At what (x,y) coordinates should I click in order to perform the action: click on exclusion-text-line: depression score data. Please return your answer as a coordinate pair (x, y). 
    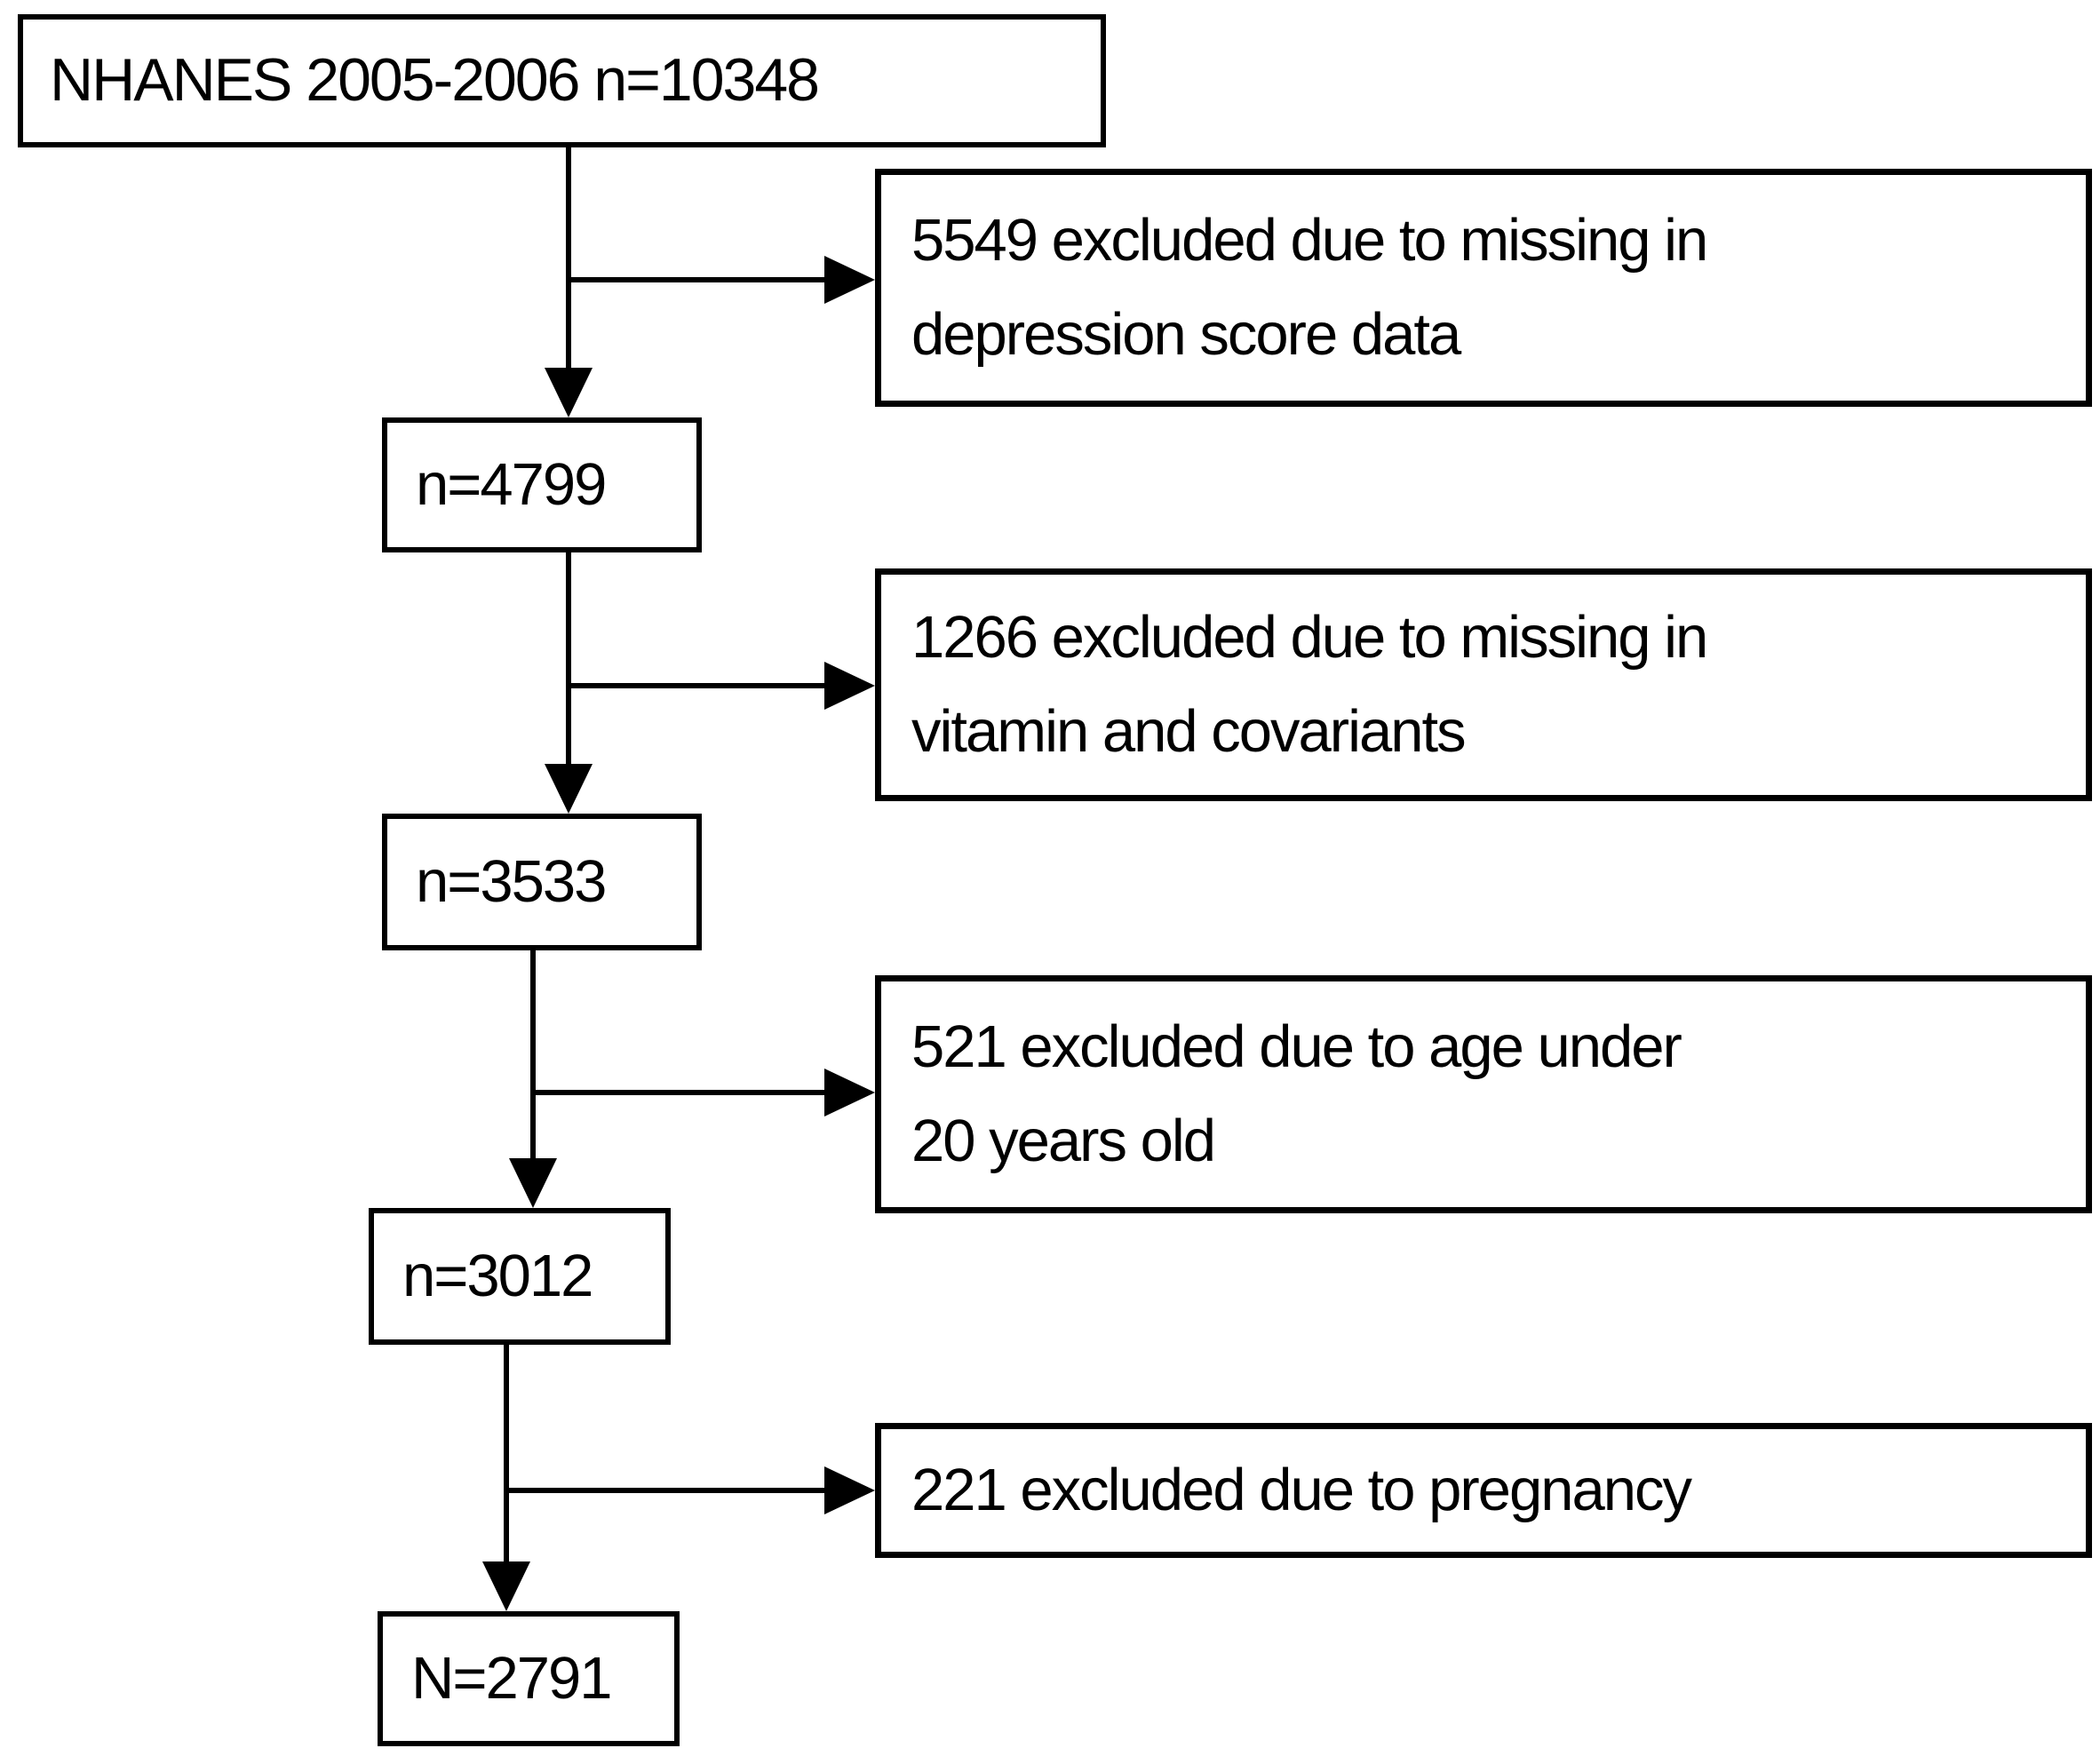
    Looking at the image, I should click on (1186, 335).